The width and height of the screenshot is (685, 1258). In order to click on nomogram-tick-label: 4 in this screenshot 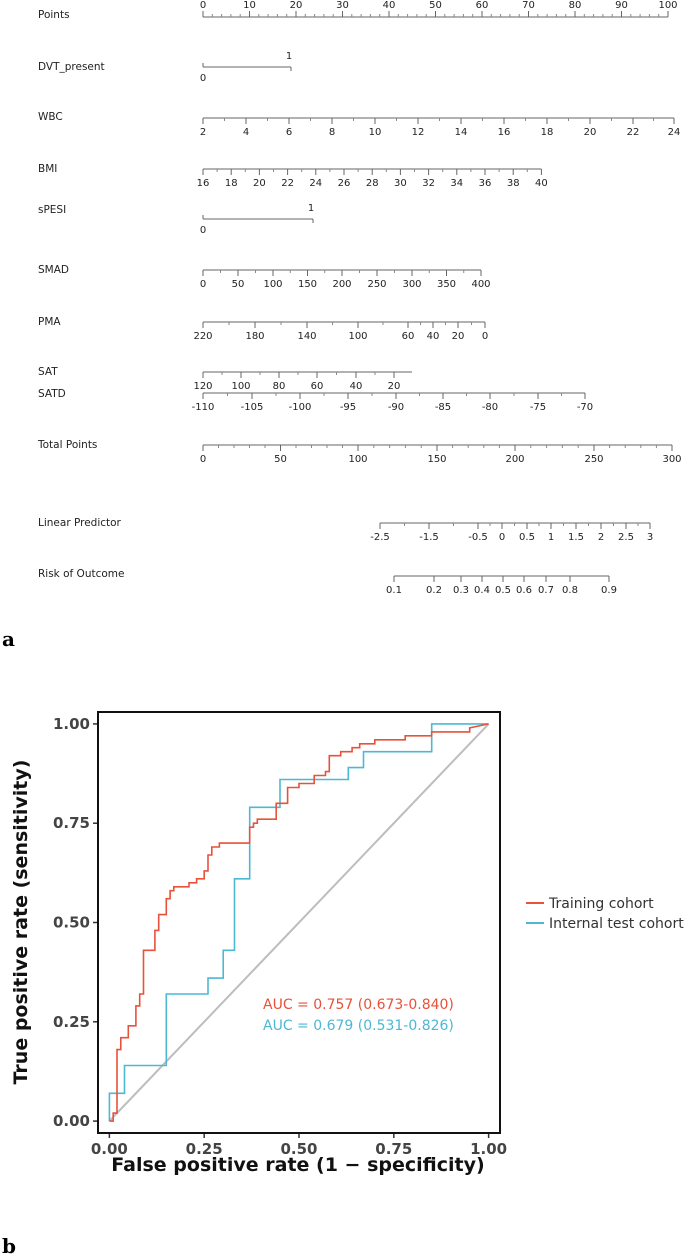, I will do `click(246, 132)`.